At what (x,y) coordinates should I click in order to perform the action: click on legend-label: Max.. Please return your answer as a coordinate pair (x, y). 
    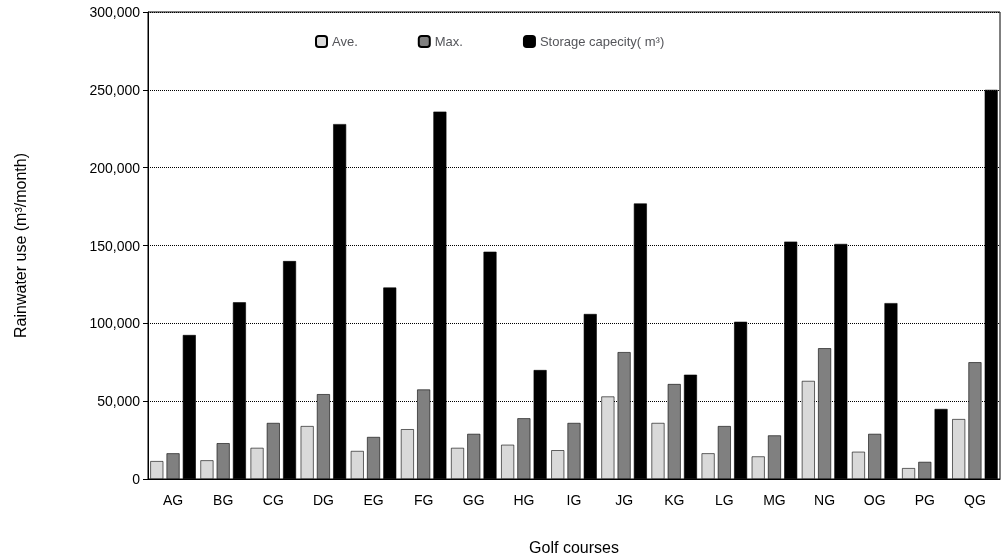
    Looking at the image, I should click on (448, 41).